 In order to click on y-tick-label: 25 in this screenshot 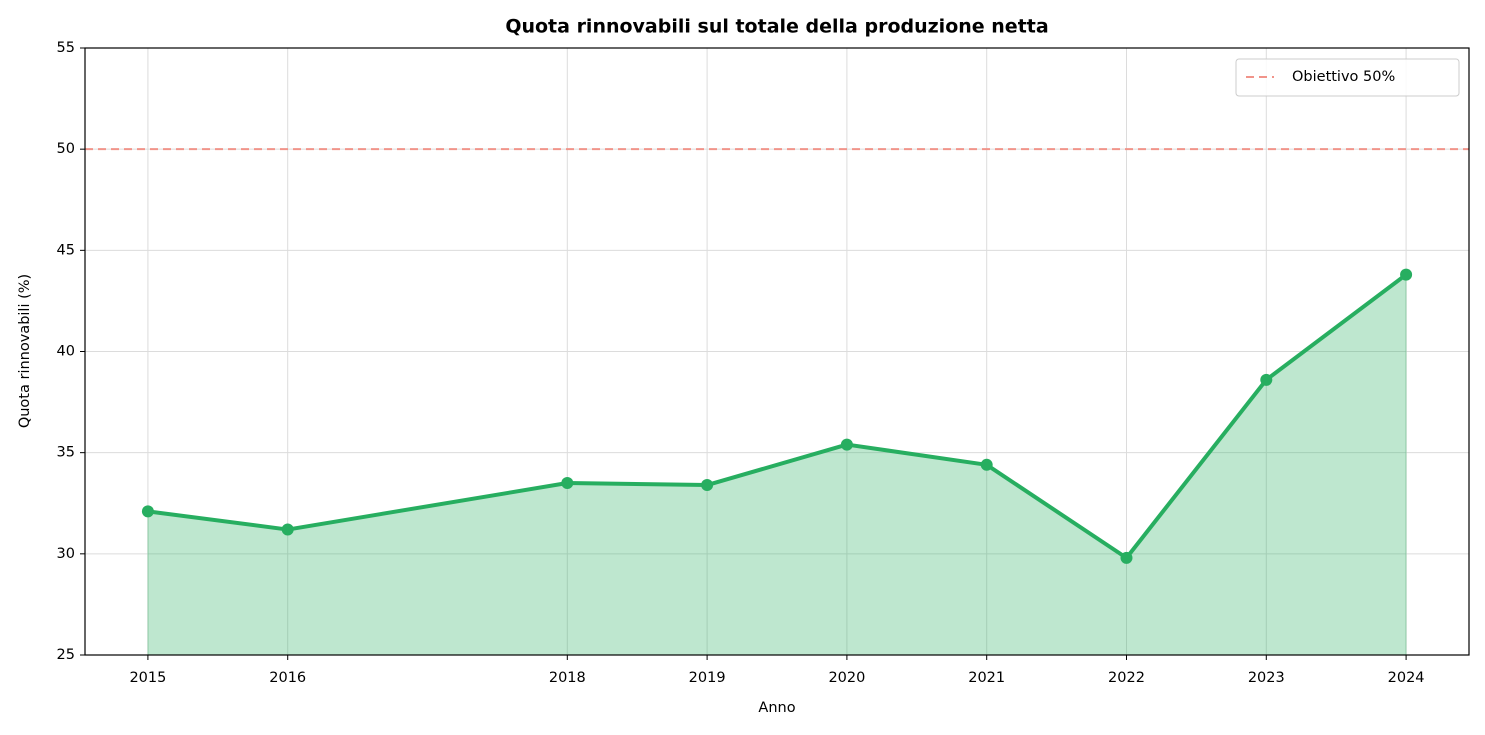, I will do `click(66, 655)`.